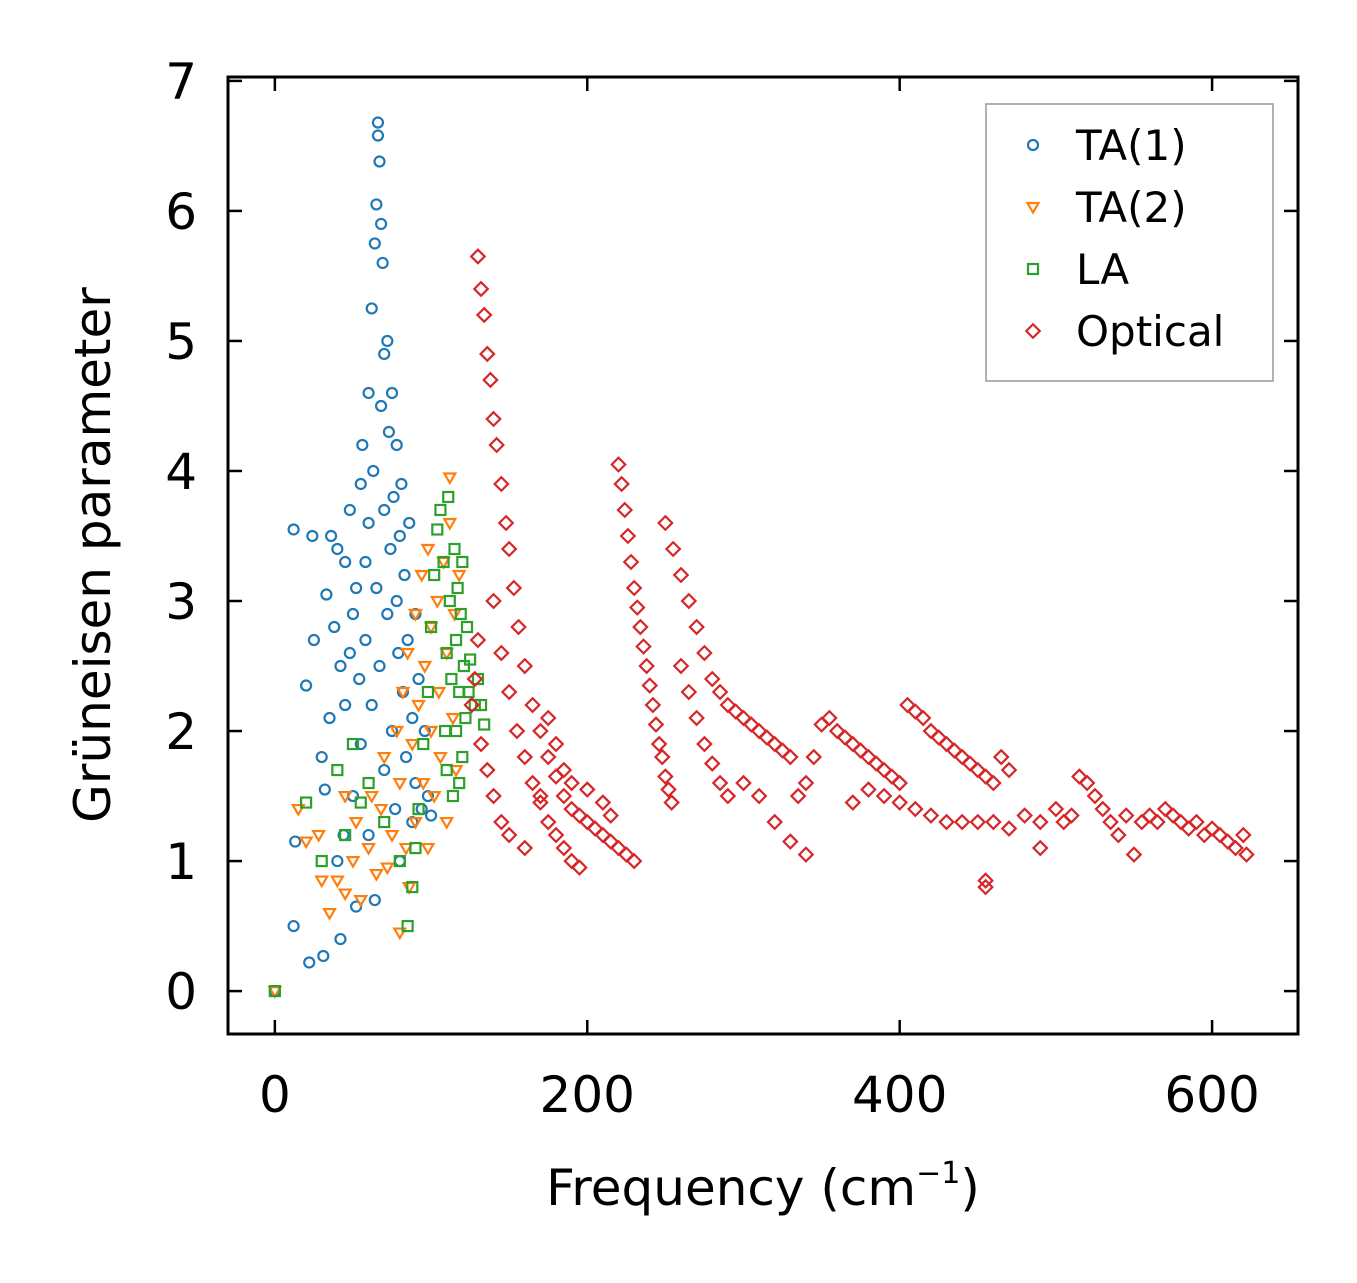 This screenshot has height=1283, width=1357. Describe the element at coordinates (181, 212) in the screenshot. I see `y-tick-label: 6` at that location.